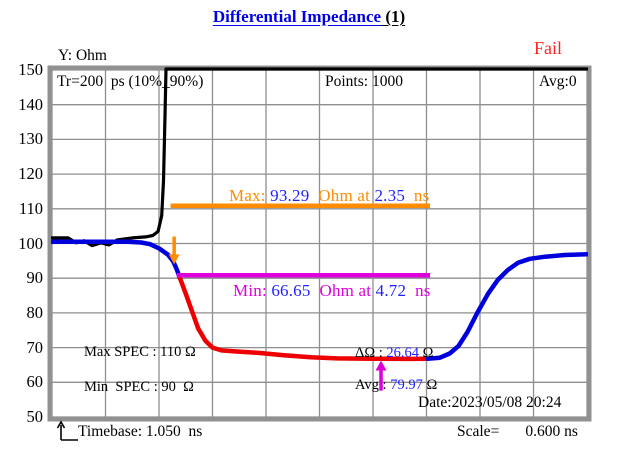 The width and height of the screenshot is (618, 452). Describe the element at coordinates (30, 139) in the screenshot. I see `y-tick-label: 130` at that location.